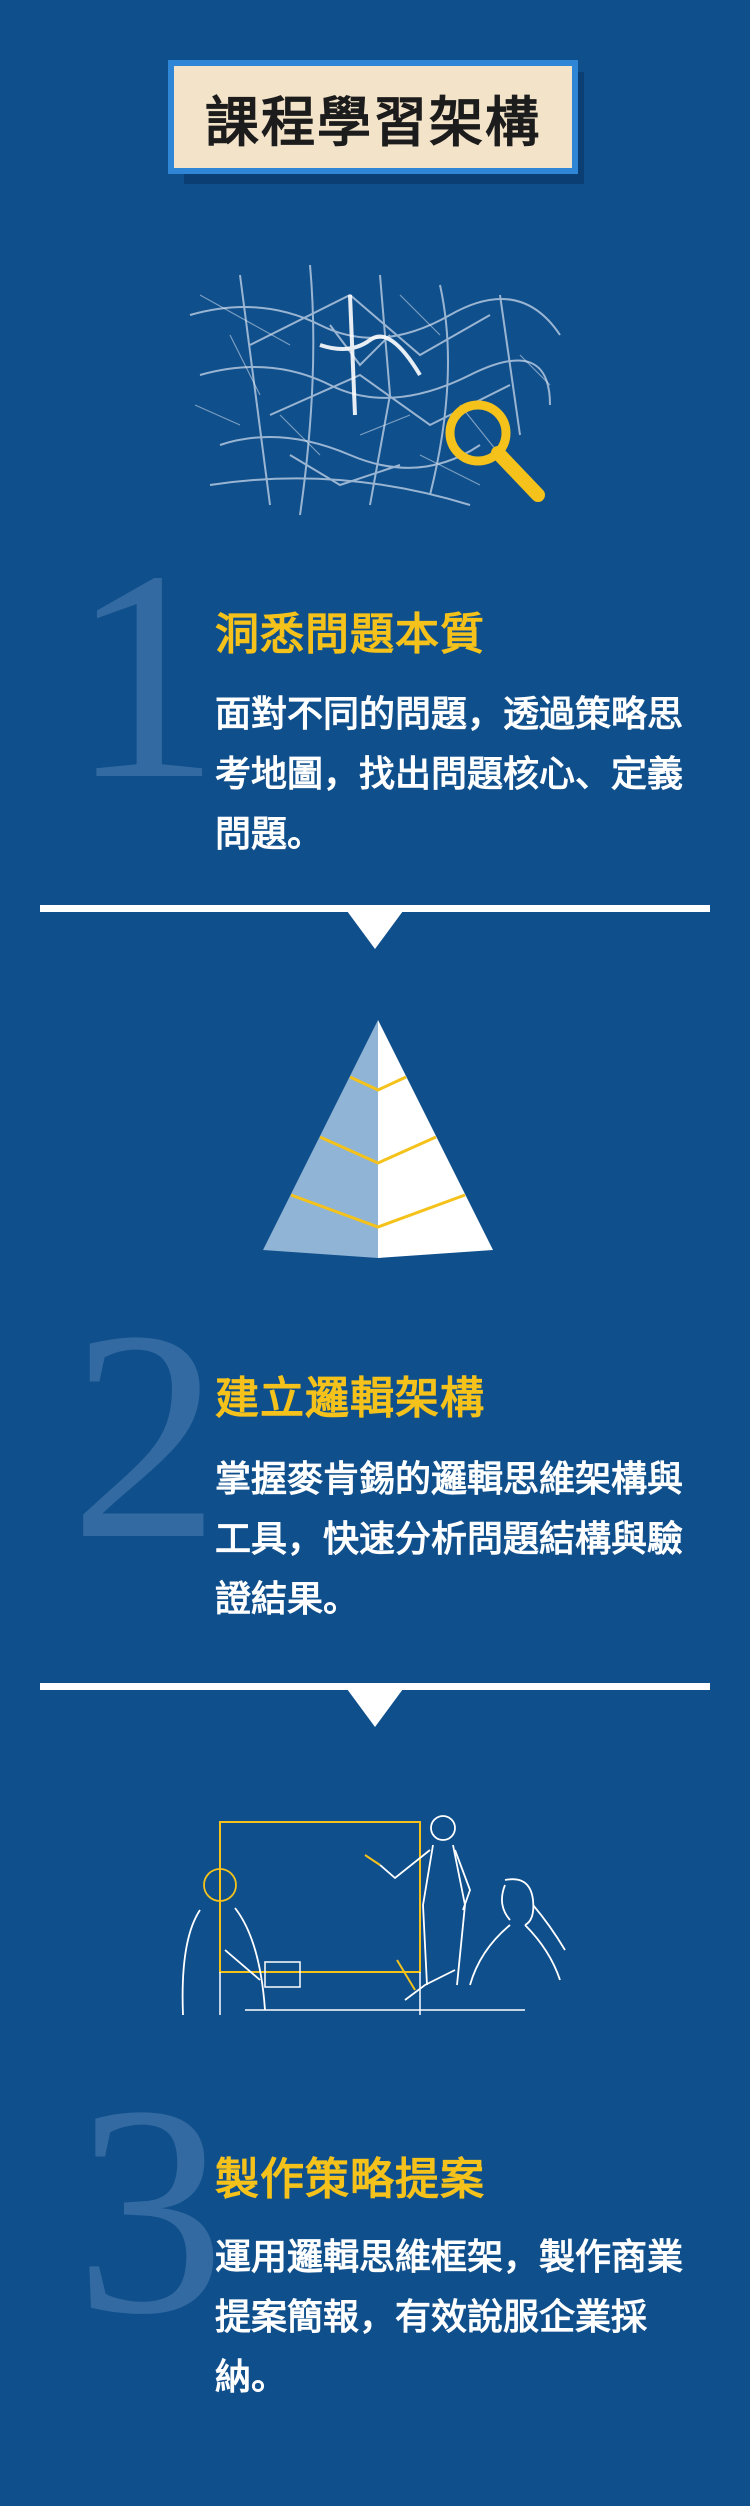 This screenshot has height=2506, width=750. Describe the element at coordinates (145, 1435) in the screenshot. I see `section-number-2: 2` at that location.